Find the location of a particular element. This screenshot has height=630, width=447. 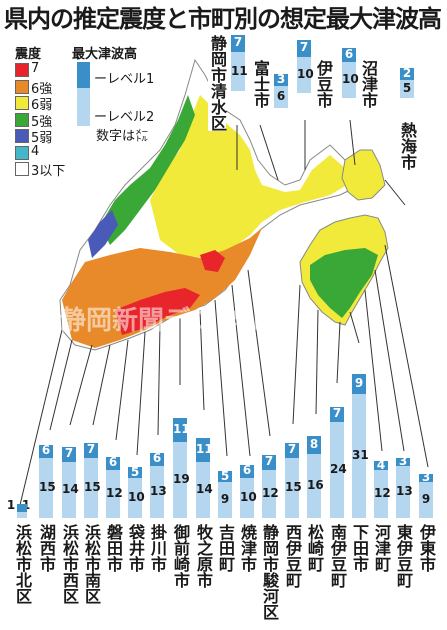

level1-label: ーレベル1 is located at coordinates (124, 77).